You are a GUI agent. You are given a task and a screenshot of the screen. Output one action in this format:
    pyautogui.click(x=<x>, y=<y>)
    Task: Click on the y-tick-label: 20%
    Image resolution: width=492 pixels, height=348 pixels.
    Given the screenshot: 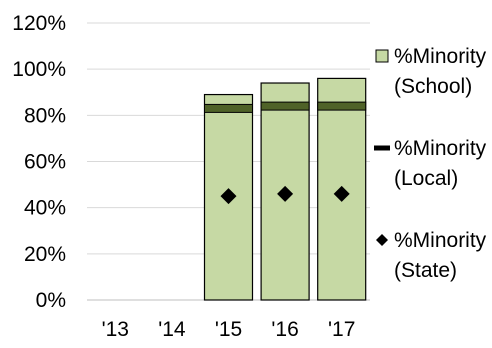 What is the action you would take?
    pyautogui.click(x=45, y=254)
    